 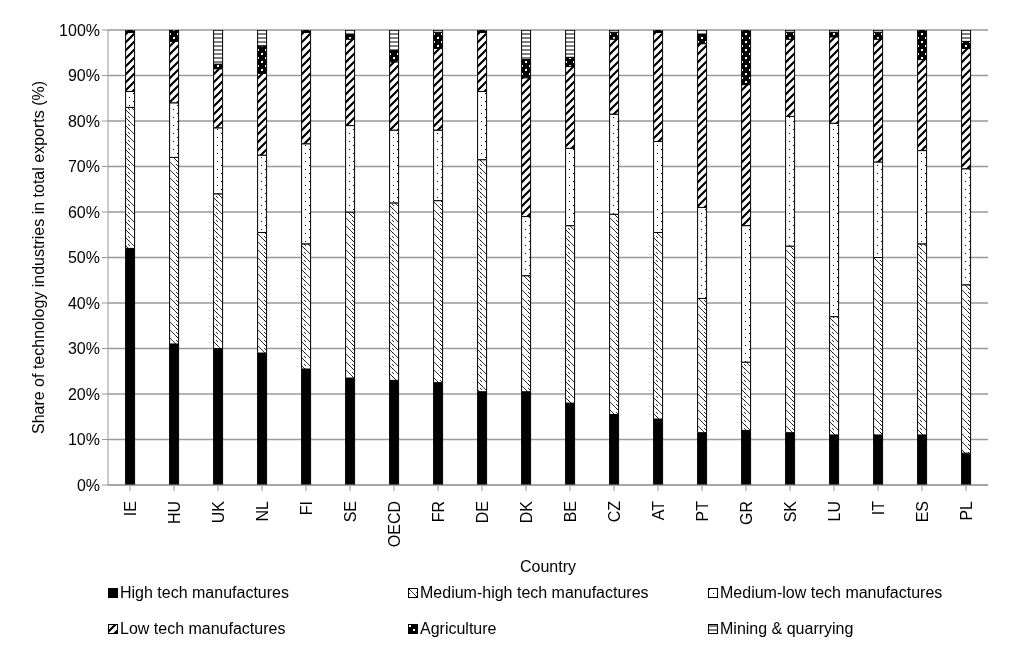 I want to click on x-tick-label: PT, so click(x=702, y=511).